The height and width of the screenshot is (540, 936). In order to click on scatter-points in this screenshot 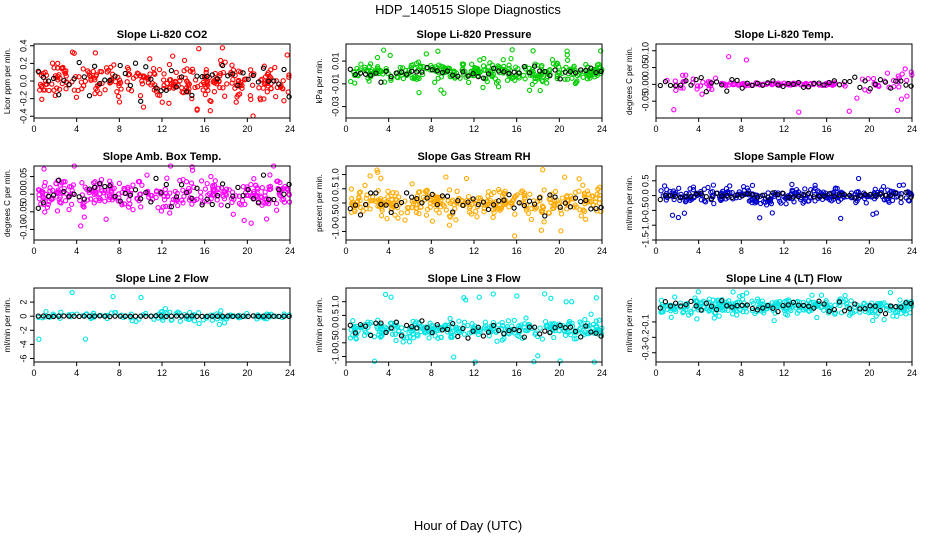, I will do `click(786, 198)`.